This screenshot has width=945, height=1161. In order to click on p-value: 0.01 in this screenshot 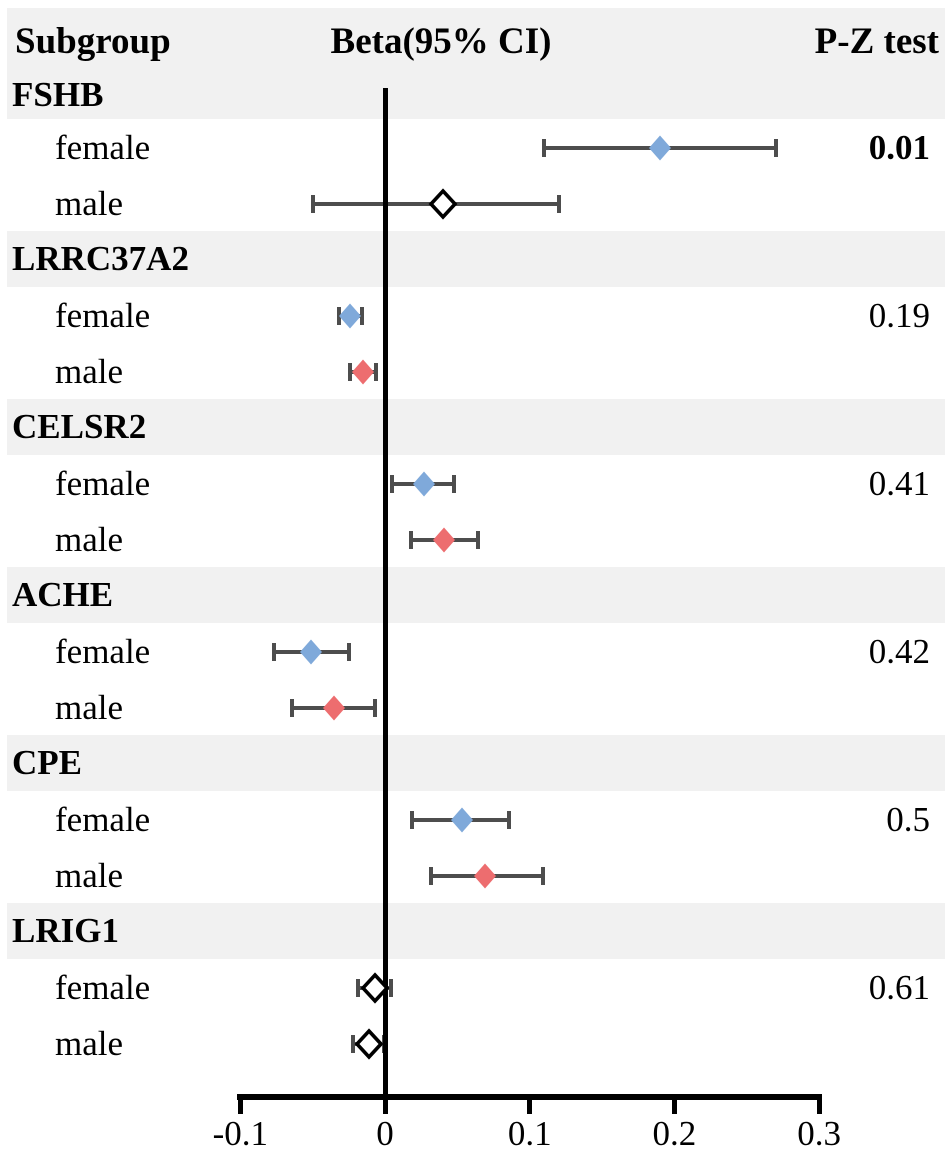, I will do `click(899, 147)`.